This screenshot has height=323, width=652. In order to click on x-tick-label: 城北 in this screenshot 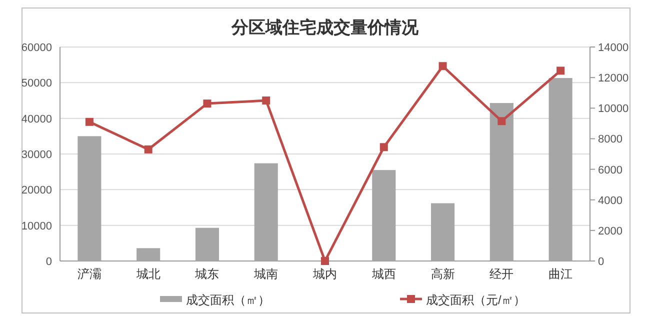, I will do `click(147, 274)`.